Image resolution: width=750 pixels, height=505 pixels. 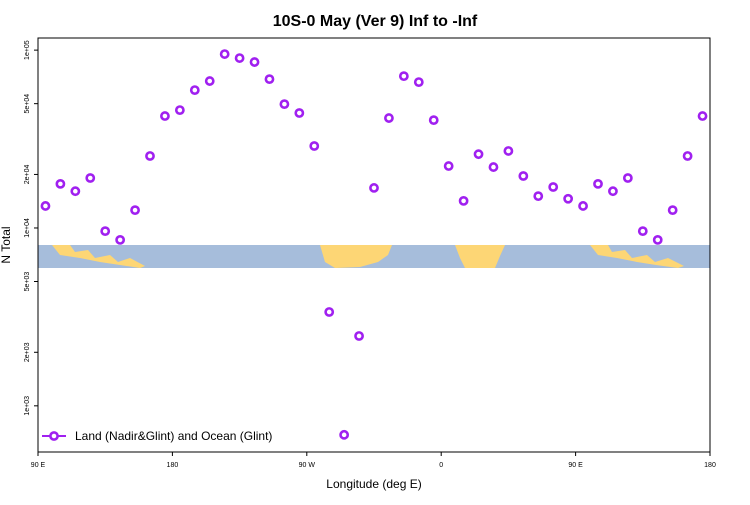 What do you see at coordinates (307, 465) in the screenshot?
I see `x-tick-label: 90 W` at bounding box center [307, 465].